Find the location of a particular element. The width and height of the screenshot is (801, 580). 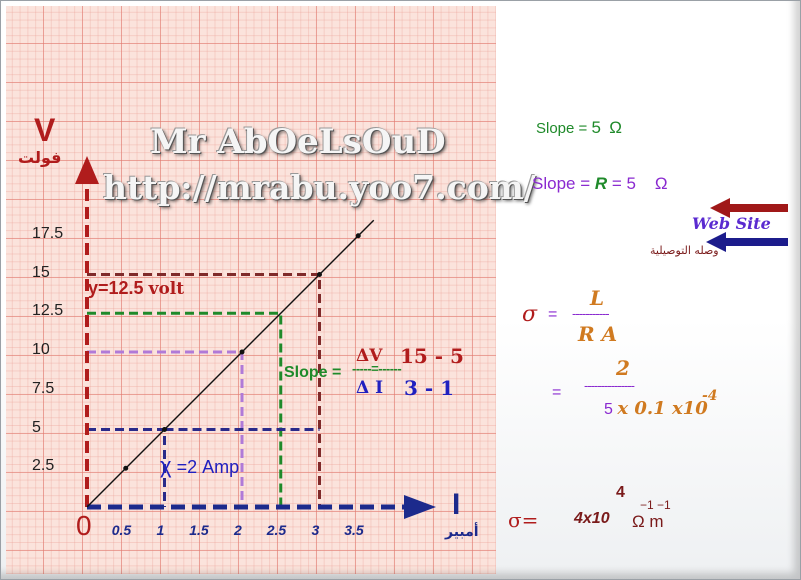

delta-i-label: Δ I is located at coordinates (370, 388).